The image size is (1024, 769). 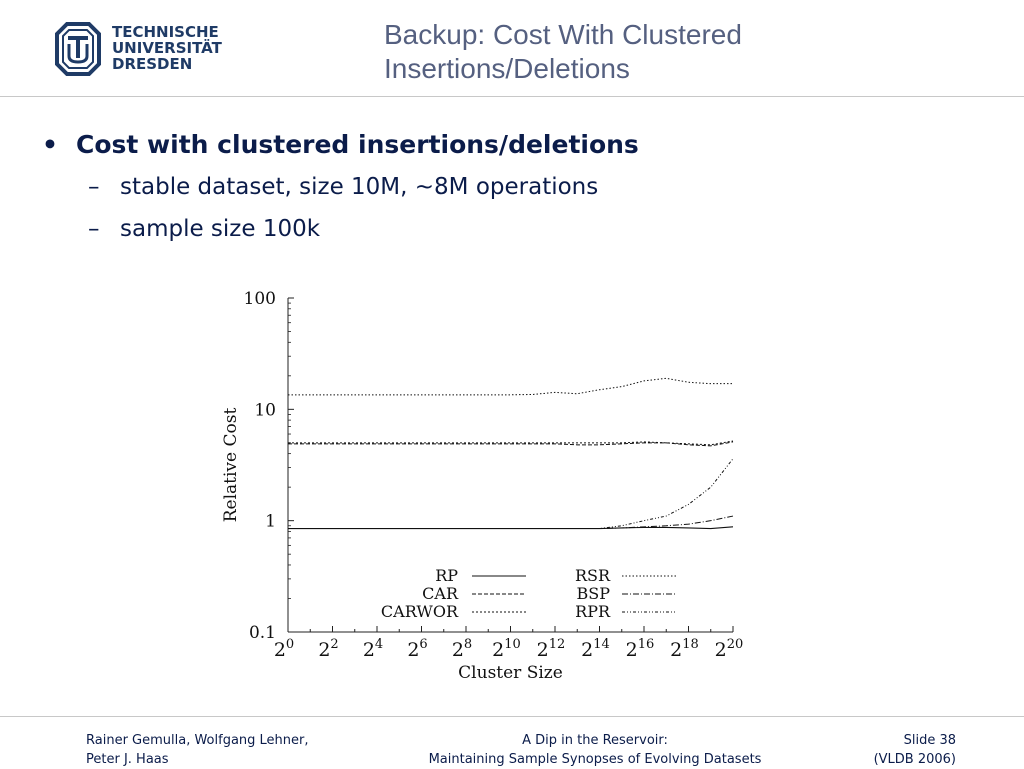 I want to click on logo-wordmark: TECHNISCHE UNIVERSITÄT DRESDEN, so click(x=167, y=48).